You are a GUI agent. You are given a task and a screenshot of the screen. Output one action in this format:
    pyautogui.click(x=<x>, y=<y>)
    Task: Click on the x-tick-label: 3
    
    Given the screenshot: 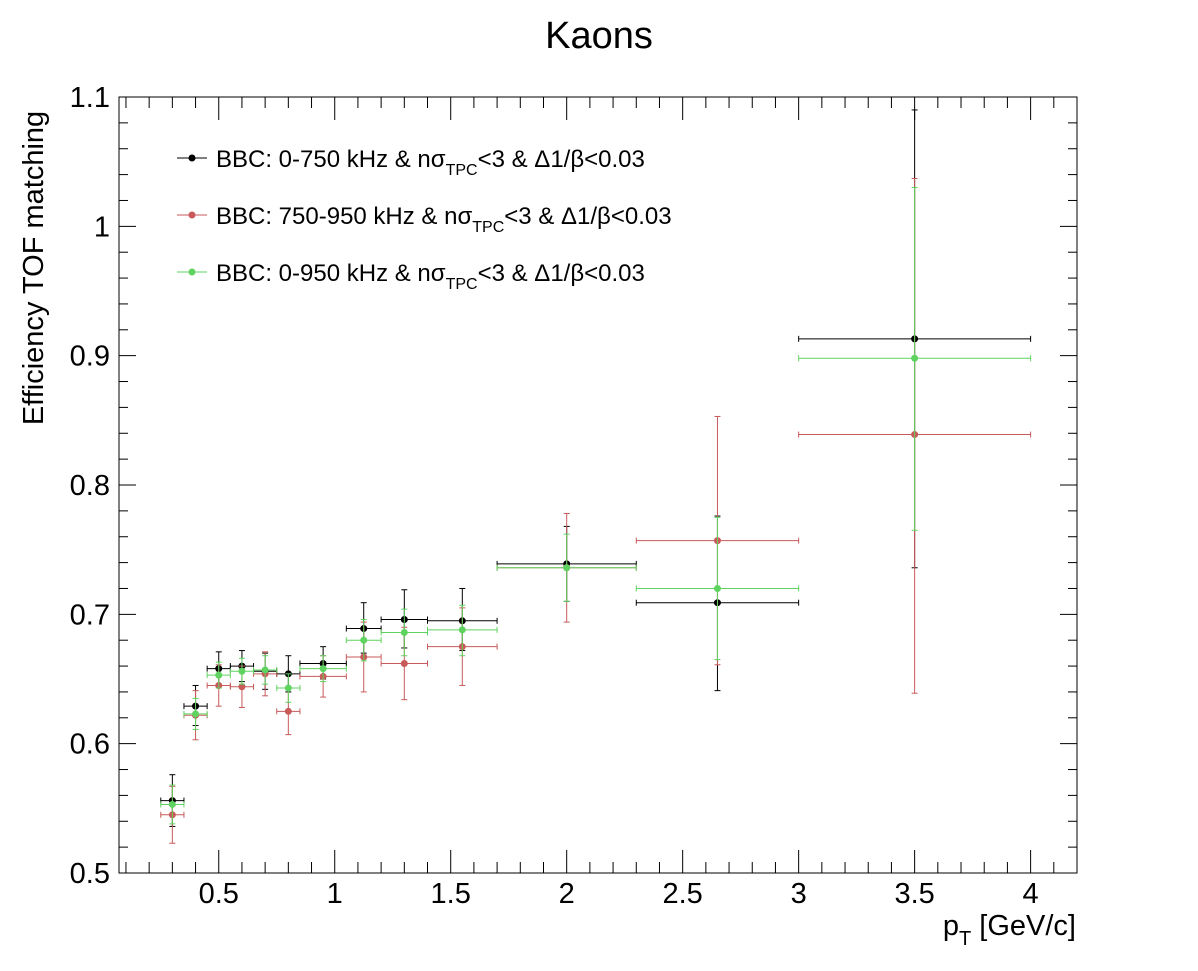 What is the action you would take?
    pyautogui.click(x=799, y=894)
    